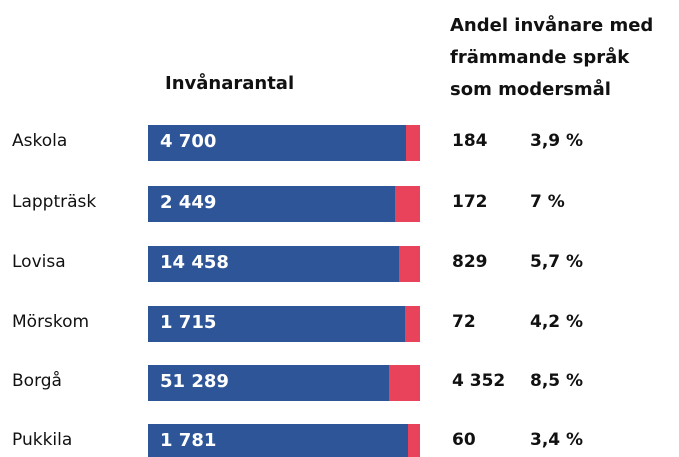 This screenshot has height=457, width=679. What do you see at coordinates (464, 440) in the screenshot?
I see `count-label: 60` at bounding box center [464, 440].